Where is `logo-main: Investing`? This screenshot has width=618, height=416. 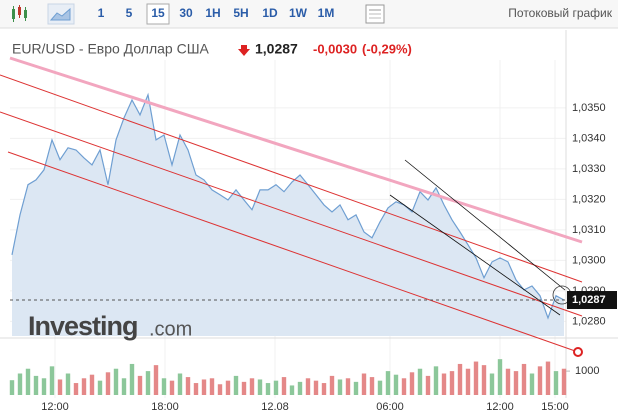
logo-main: Investing is located at coordinates (83, 326).